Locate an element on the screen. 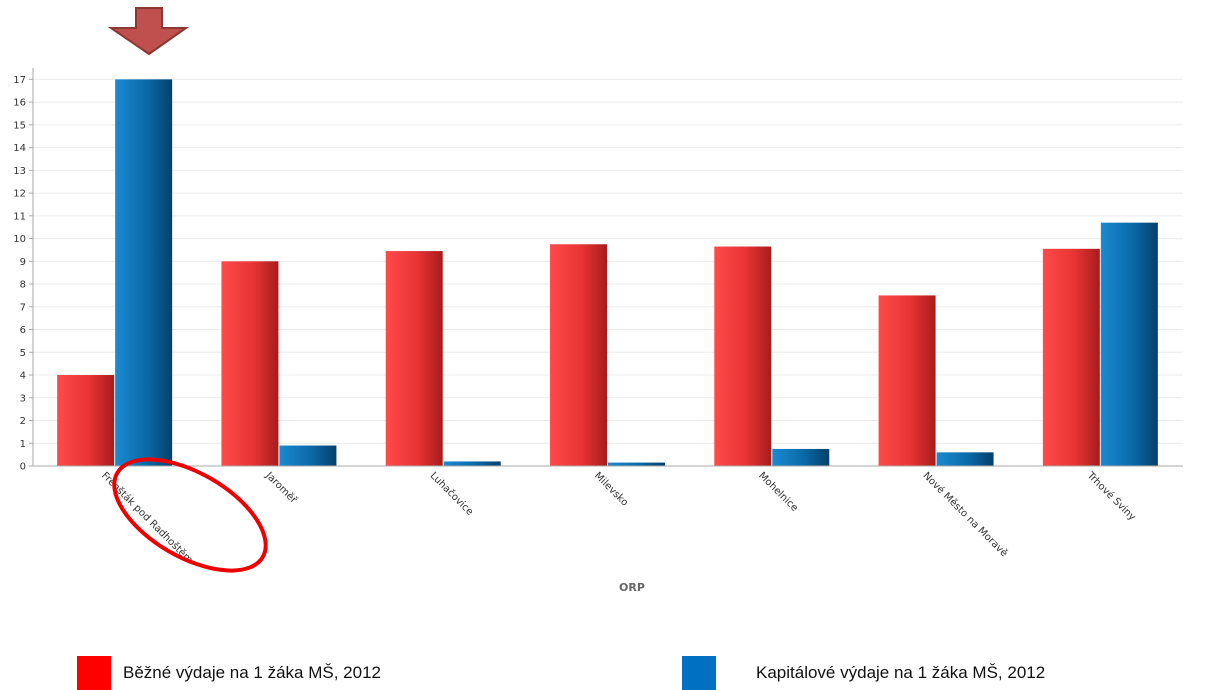 The image size is (1209, 690). y-tick-label: 2 is located at coordinates (23, 421).